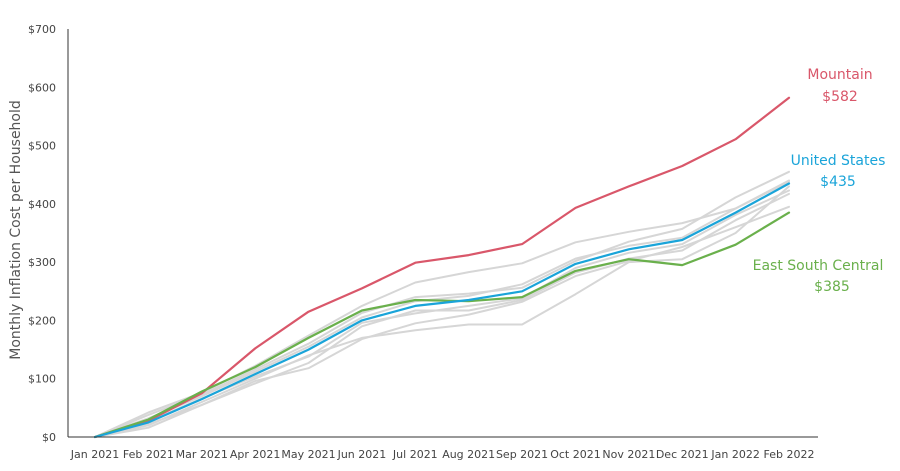 This screenshot has width=900, height=471. What do you see at coordinates (838, 182) in the screenshot?
I see `united-states-label-value: $435` at bounding box center [838, 182].